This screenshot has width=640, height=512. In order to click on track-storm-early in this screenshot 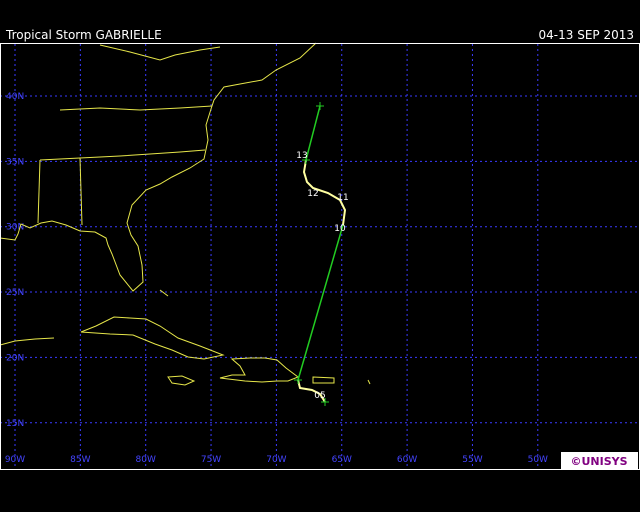, I will do `click(311, 391)`.